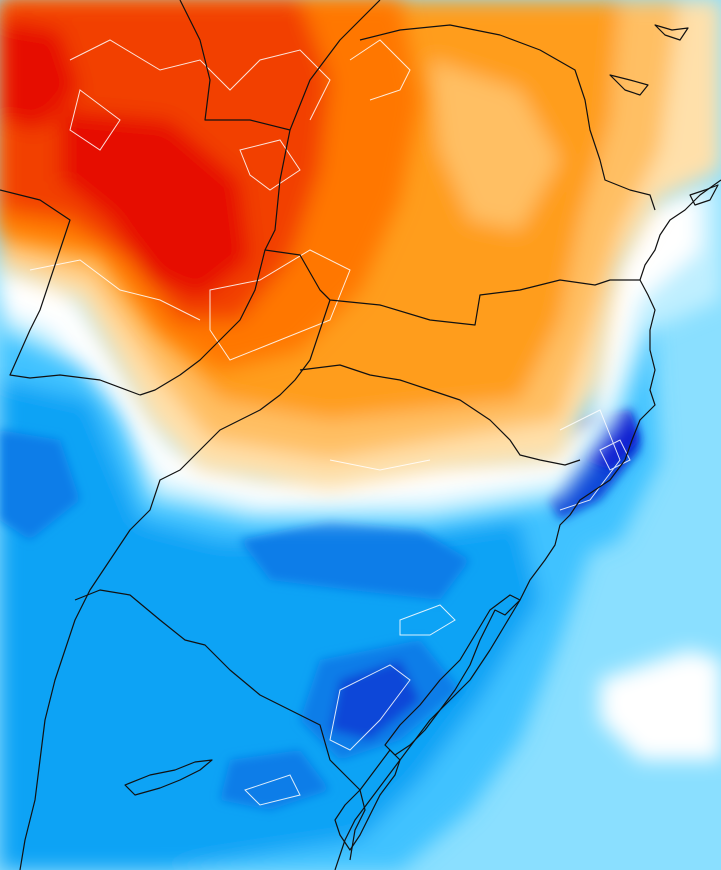 The height and width of the screenshot is (870, 721). What do you see at coordinates (507, 117) in the screenshot?
I see `border-state-top` at bounding box center [507, 117].